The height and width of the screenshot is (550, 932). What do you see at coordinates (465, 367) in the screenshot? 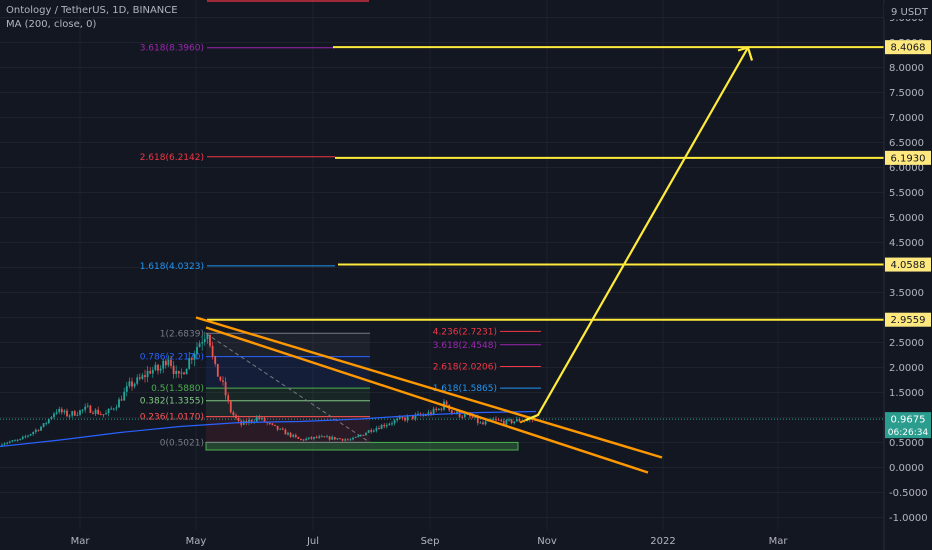
I see `fib-small-label: 2.618(2.0206)` at bounding box center [465, 367].